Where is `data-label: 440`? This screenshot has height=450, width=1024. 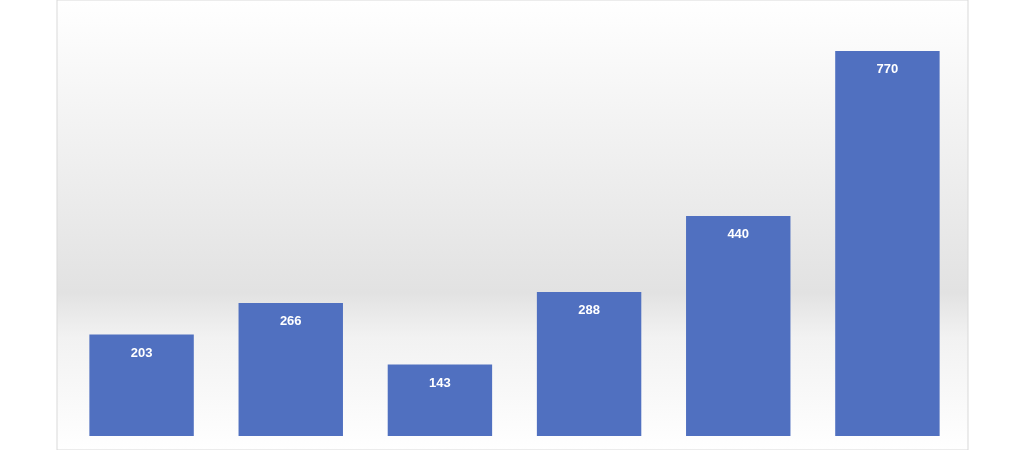 data-label: 440 is located at coordinates (738, 233).